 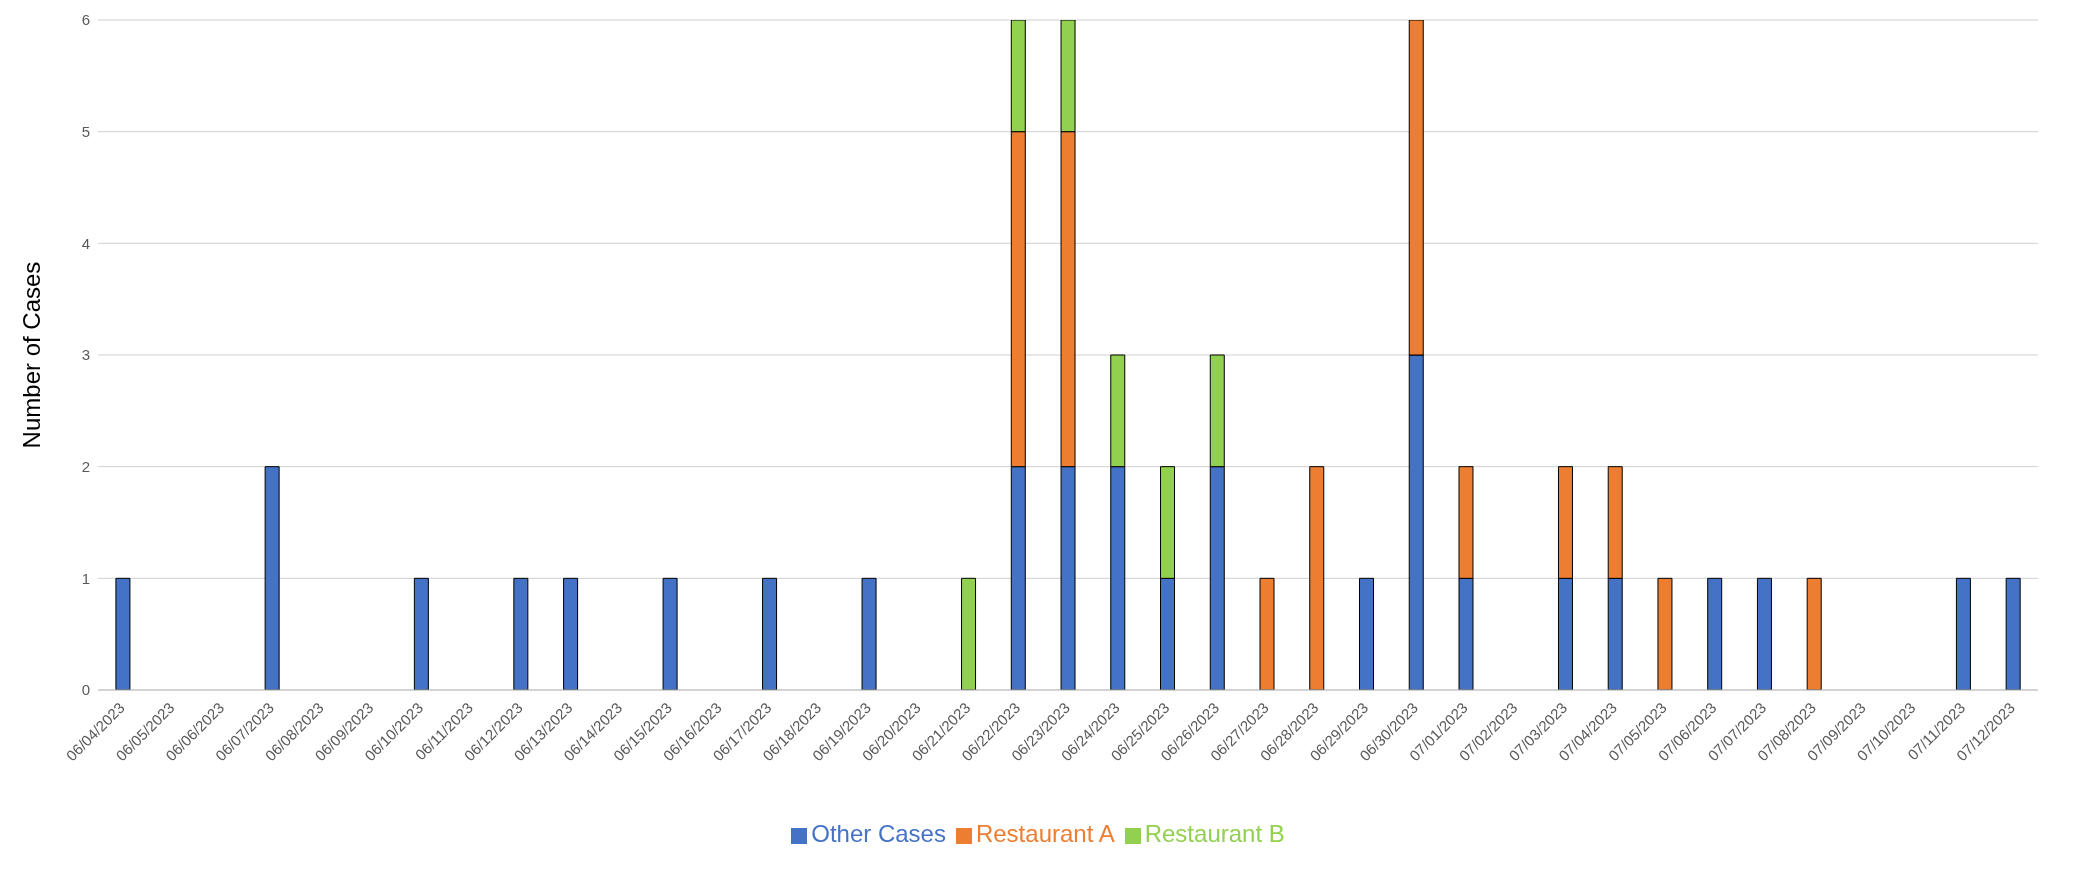 I want to click on legend-label: Other Cases, so click(x=878, y=833).